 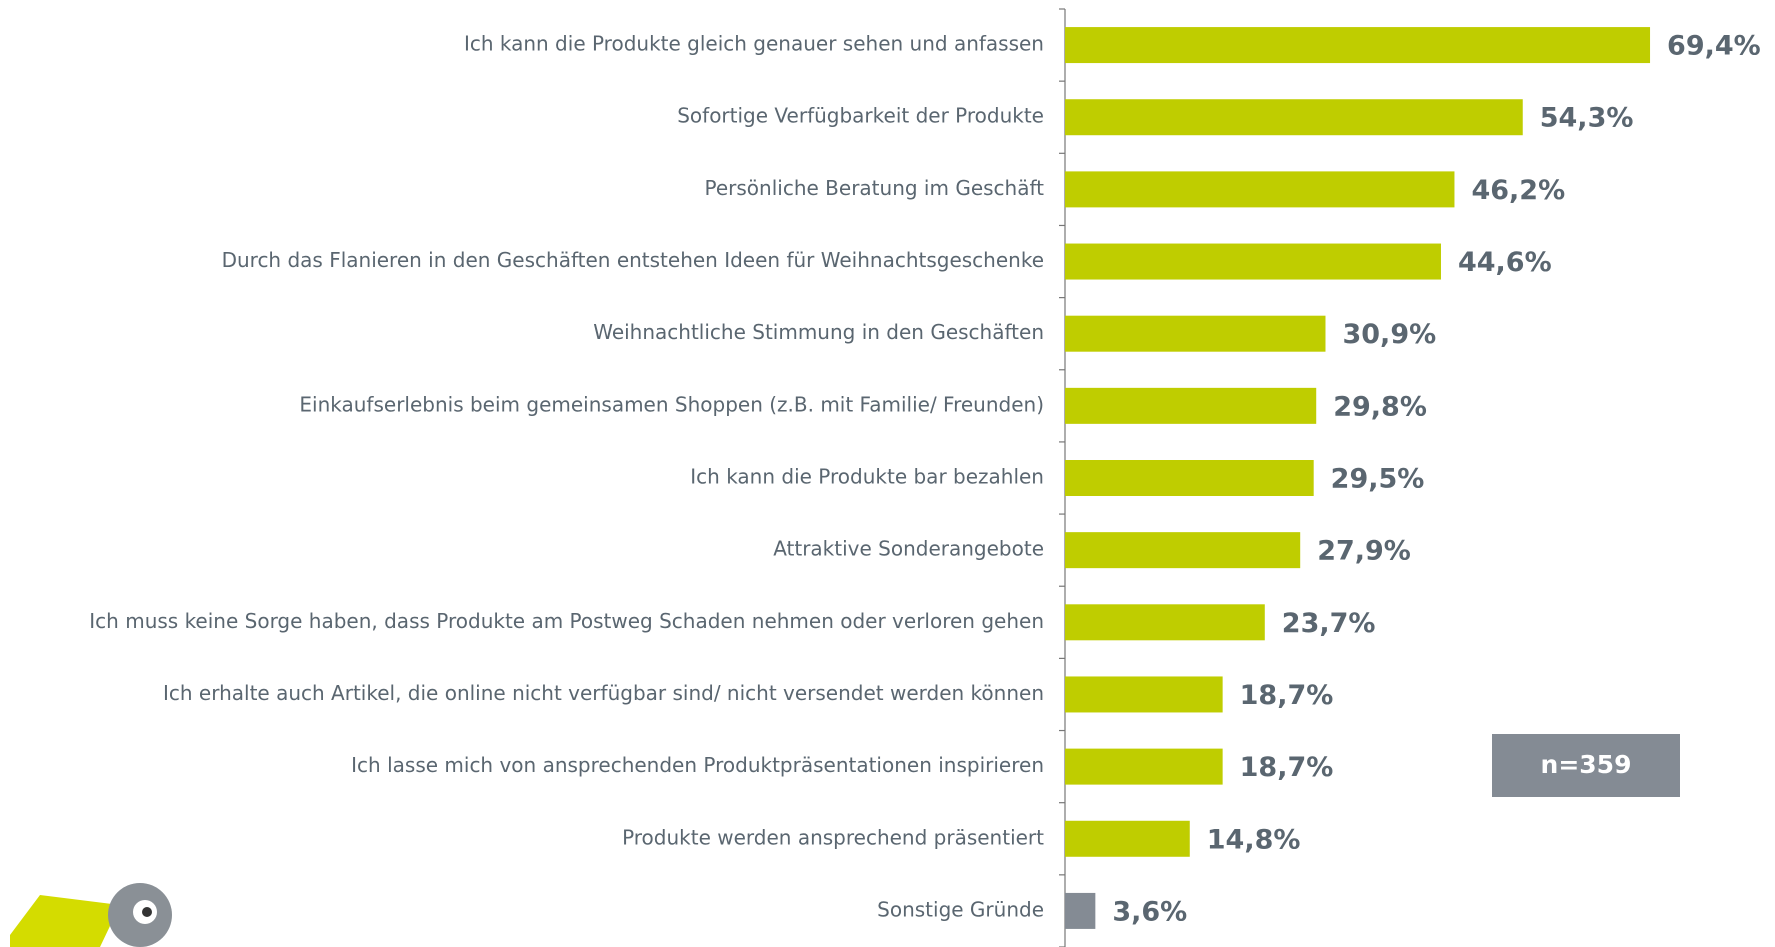 I want to click on value-label: 27,9%, so click(x=1364, y=551).